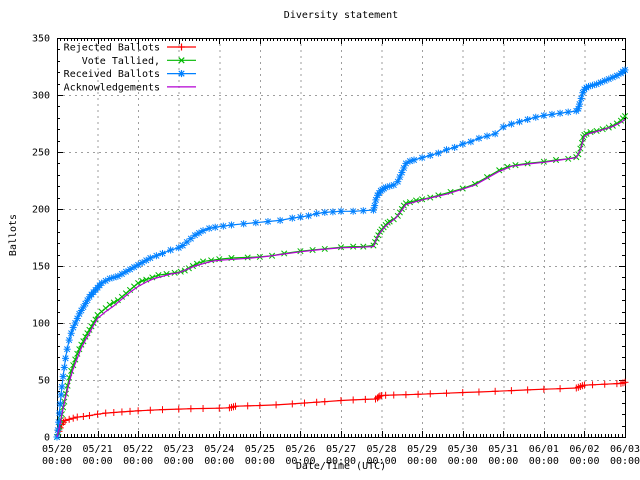  I want to click on legend-entry-vote-tallied: Vote Tallied,, so click(139, 61).